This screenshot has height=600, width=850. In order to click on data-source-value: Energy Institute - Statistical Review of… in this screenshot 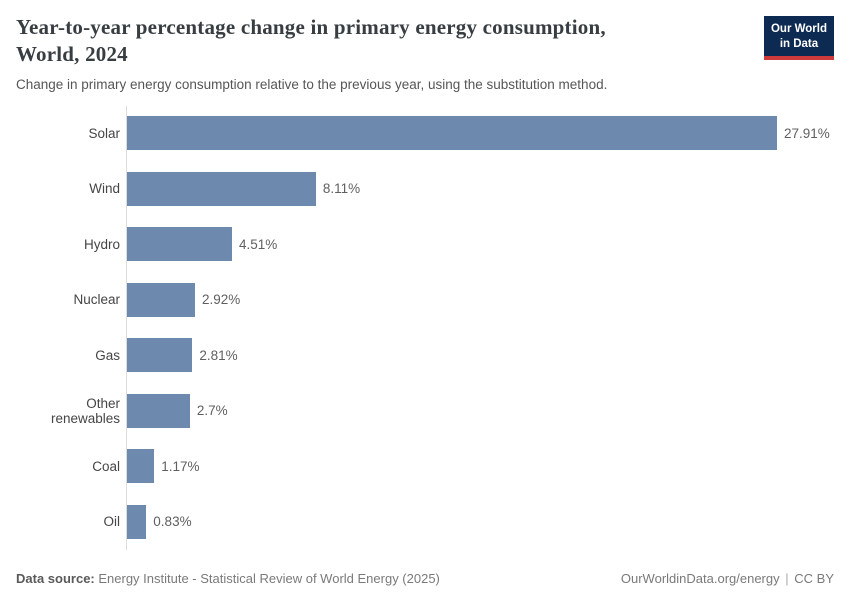, I will do `click(267, 578)`.